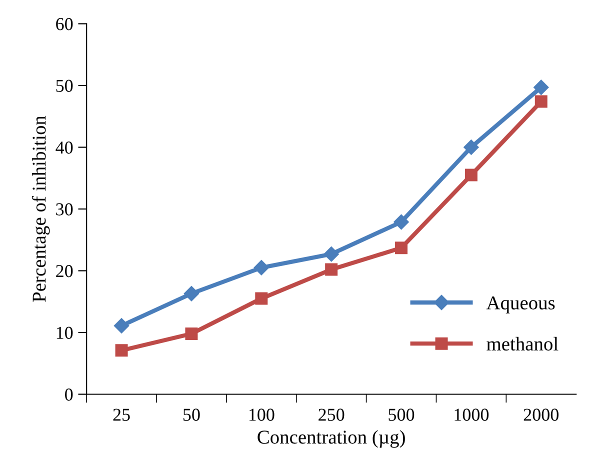  I want to click on x-tick-label: 50, so click(191, 414).